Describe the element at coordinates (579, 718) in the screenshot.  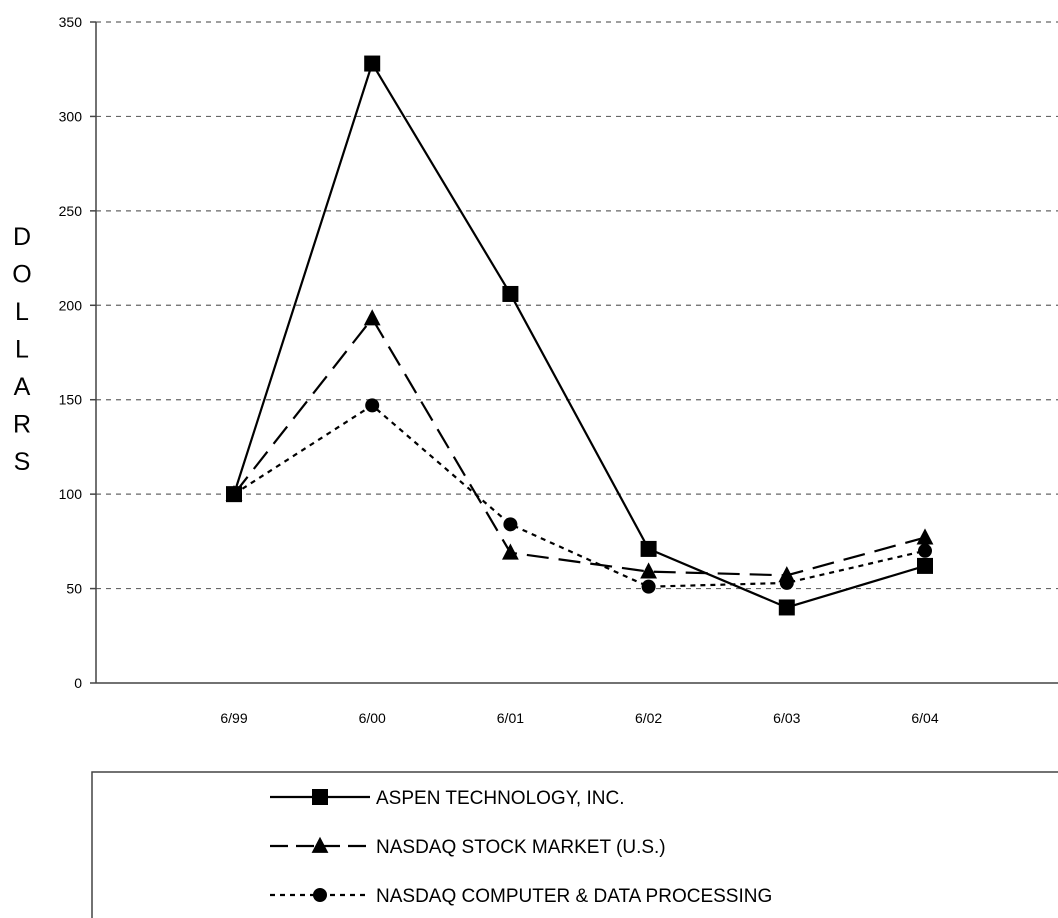
I see `x-tick-labels: 6/99 6/00 6/01 6/02 6/03 6/04` at that location.